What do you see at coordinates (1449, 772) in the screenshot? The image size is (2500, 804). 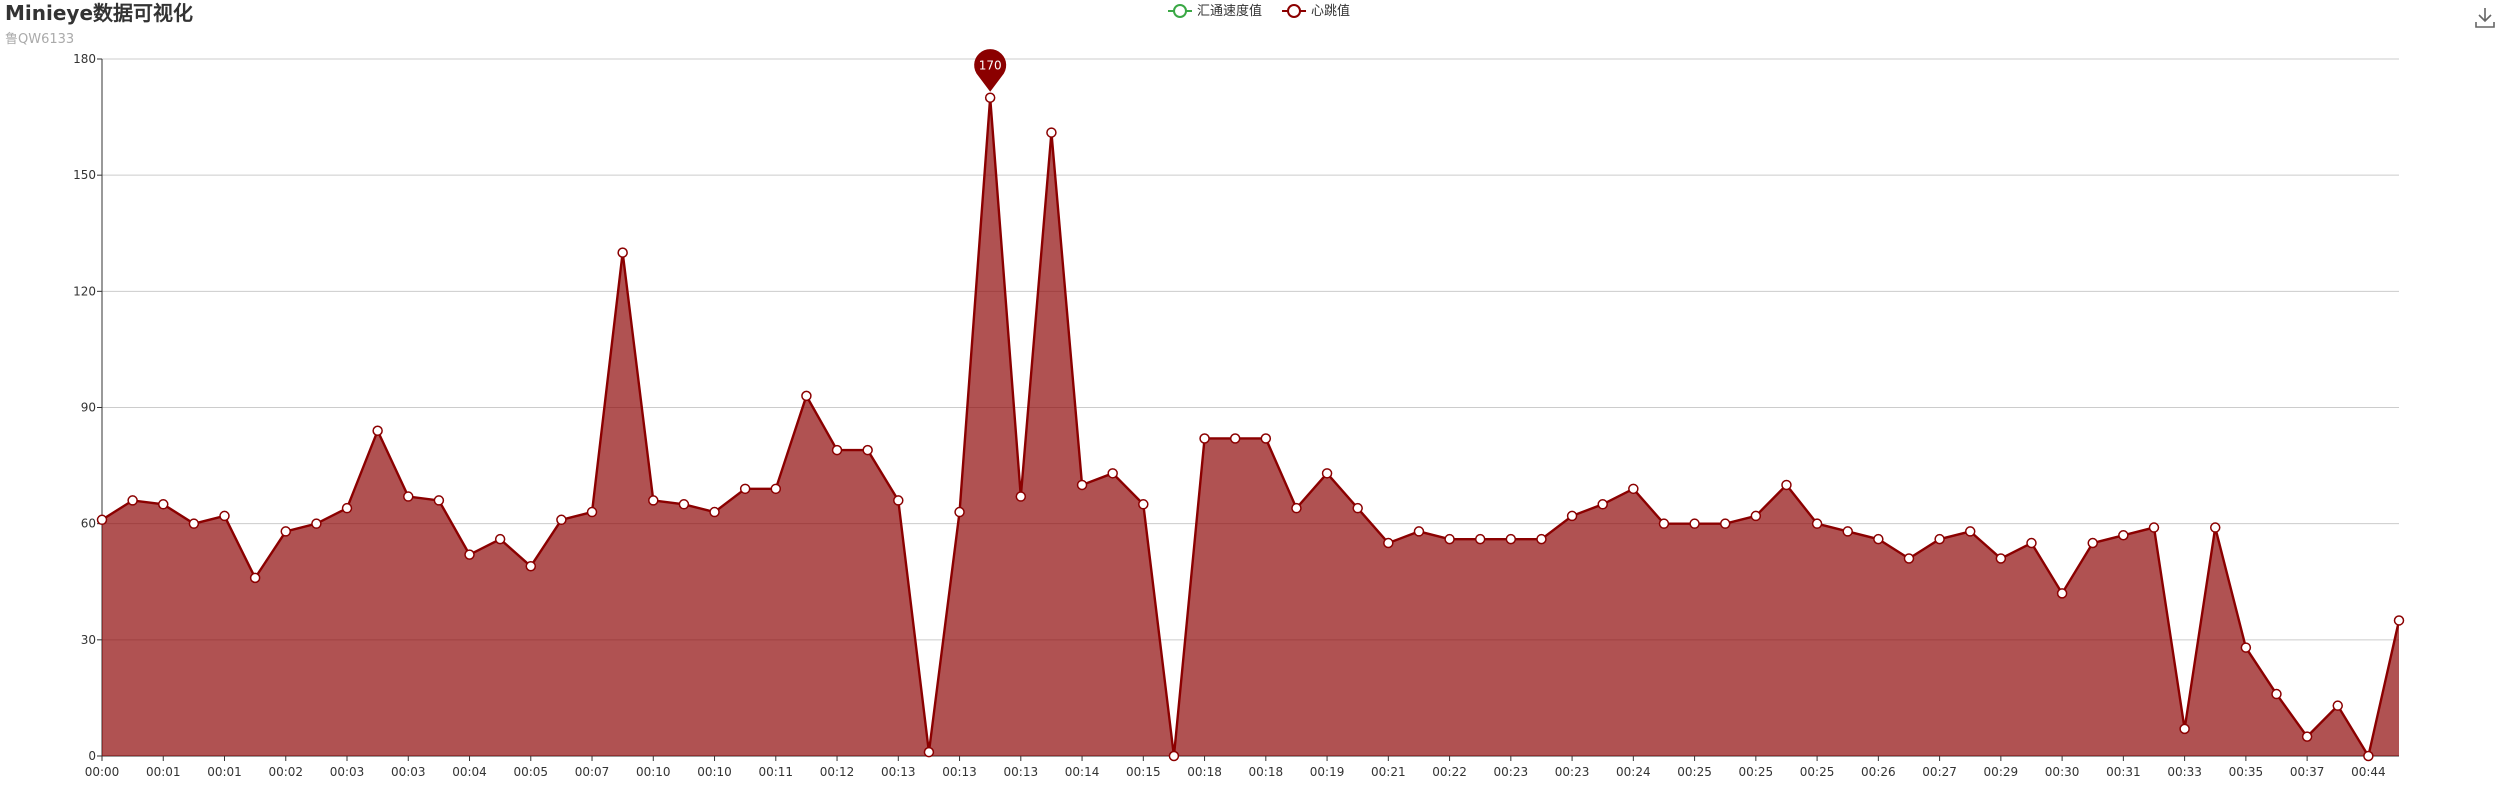 I see `x-tick-label: 00:22` at bounding box center [1449, 772].